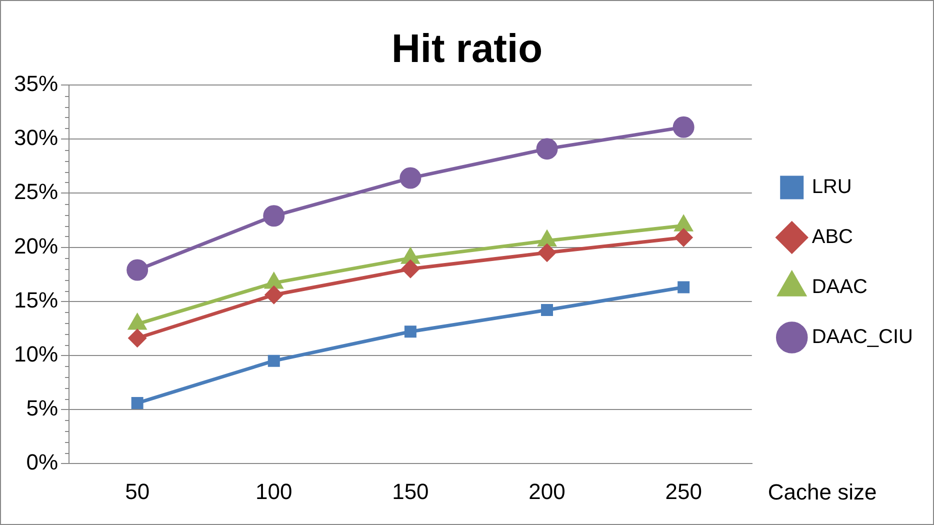  Describe the element at coordinates (36, 353) in the screenshot. I see `y-tick-label: 10%` at that location.